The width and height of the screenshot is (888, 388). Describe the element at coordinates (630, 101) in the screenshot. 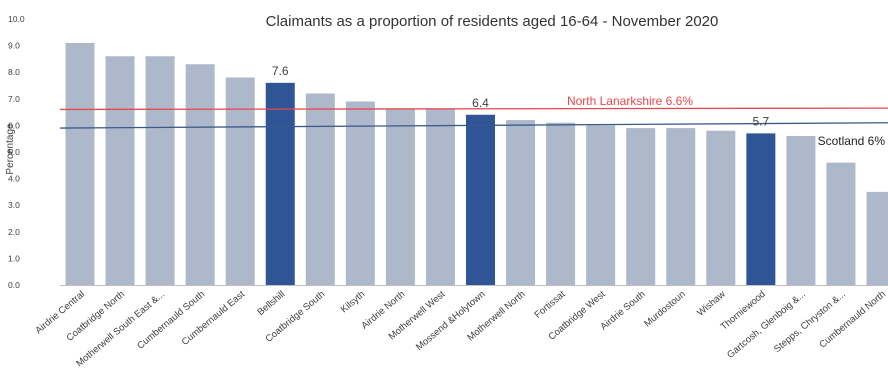

I see `reference-line-label: North Lanarkshire 6.6%` at that location.